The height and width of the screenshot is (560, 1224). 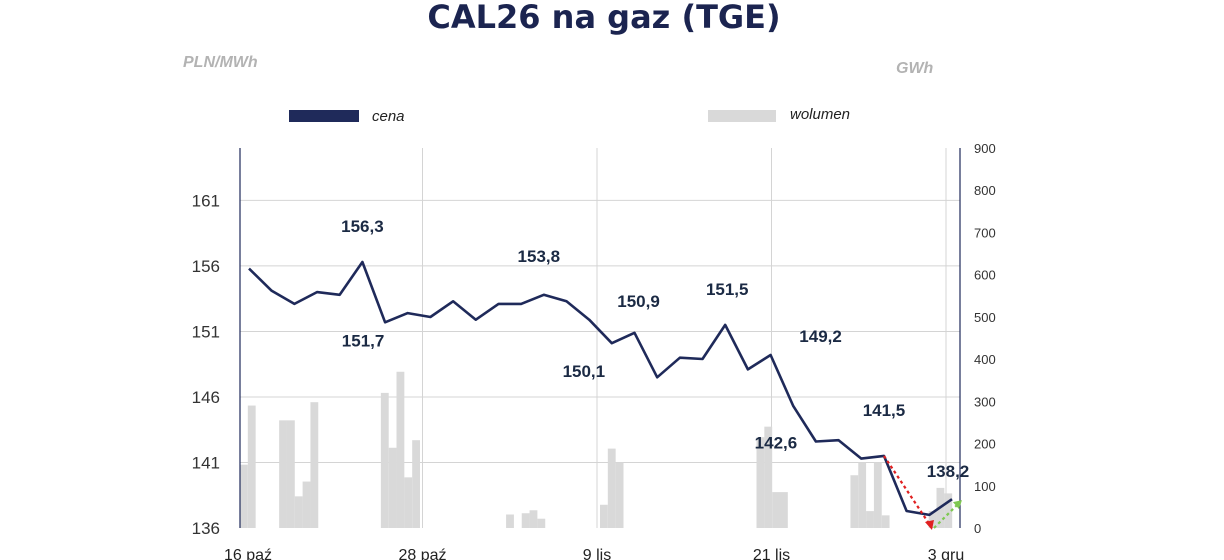 I want to click on x-axis-ticks: 16 paź 28 paź 9 lis 21 lis 3 gru, so click(x=594, y=553).